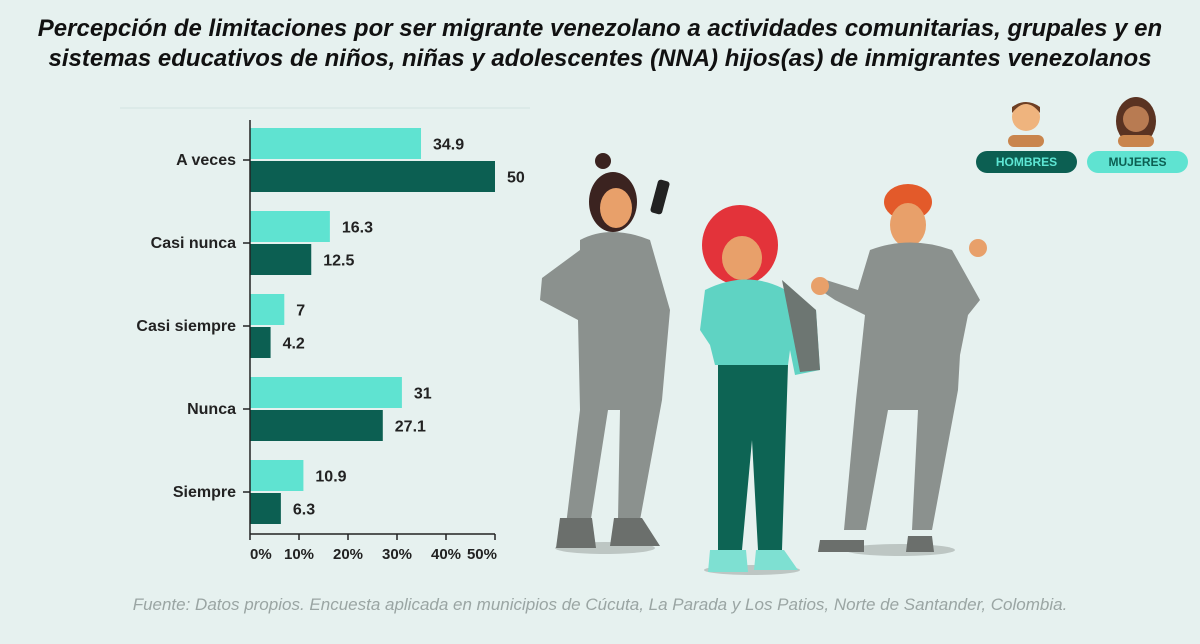 This screenshot has width=1200, height=644. I want to click on crying-girl-figure, so click(760, 390).